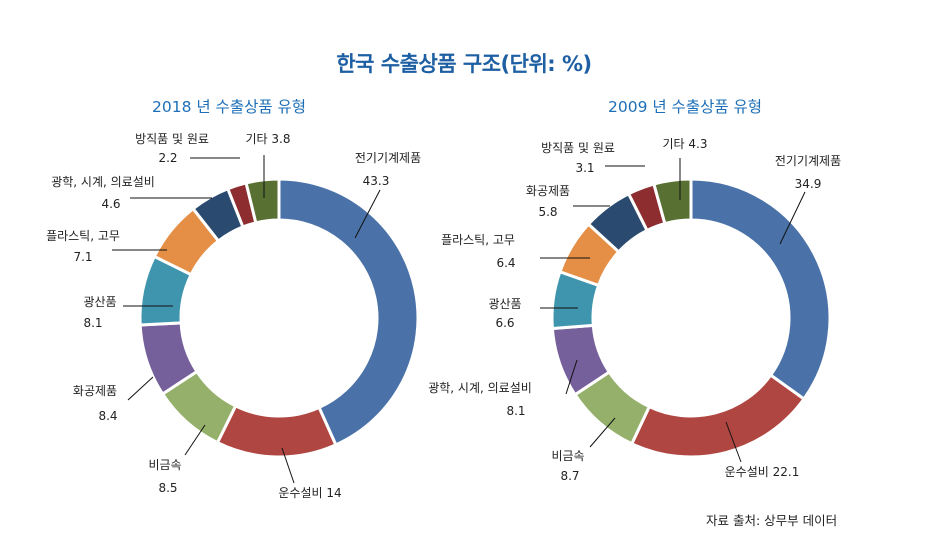 The height and width of the screenshot is (553, 928). What do you see at coordinates (685, 144) in the screenshot?
I see `slice-label: 기타 4.3` at bounding box center [685, 144].